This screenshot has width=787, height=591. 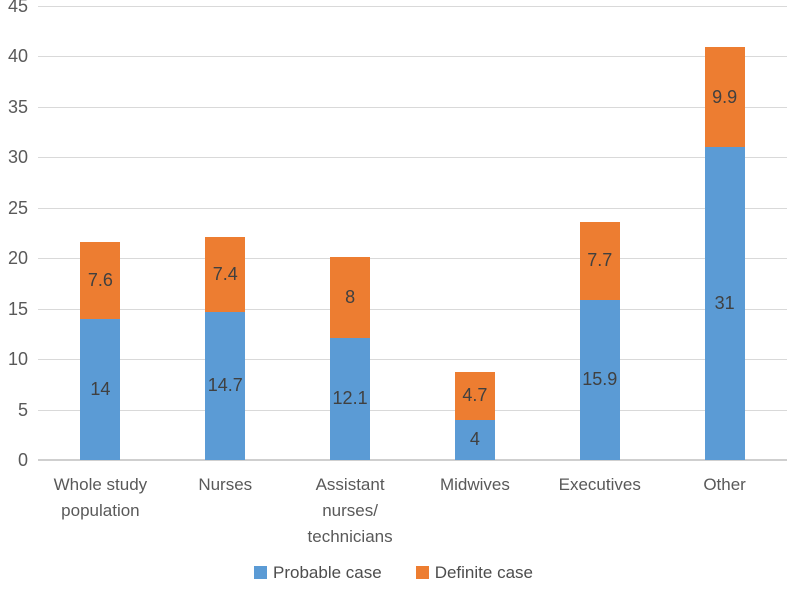 I want to click on bar-segment-definite-case-0: 7.6, so click(x=100, y=280).